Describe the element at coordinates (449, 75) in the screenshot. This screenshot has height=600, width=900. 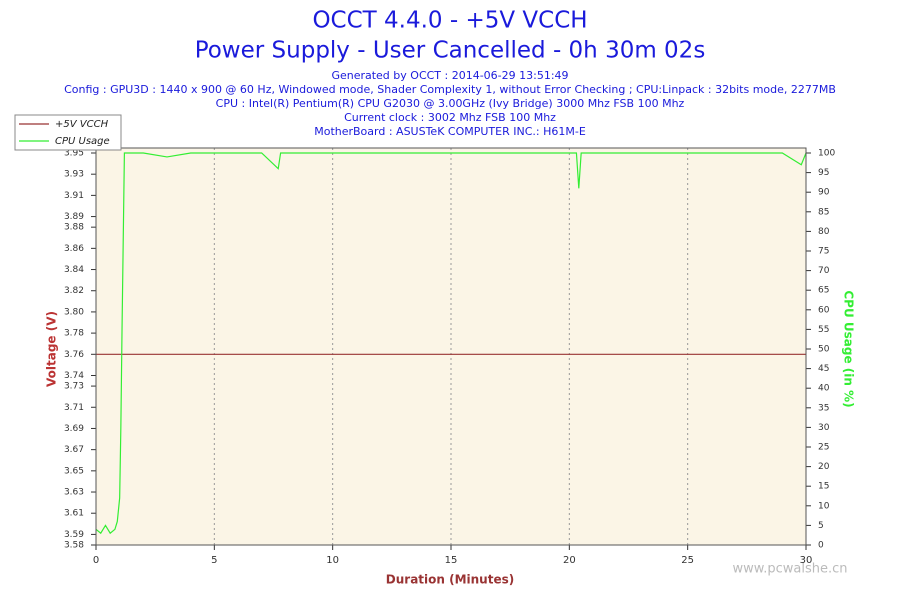
I see `info-line: Generated by OCCT : 2014-06-29 13:51:49` at that location.